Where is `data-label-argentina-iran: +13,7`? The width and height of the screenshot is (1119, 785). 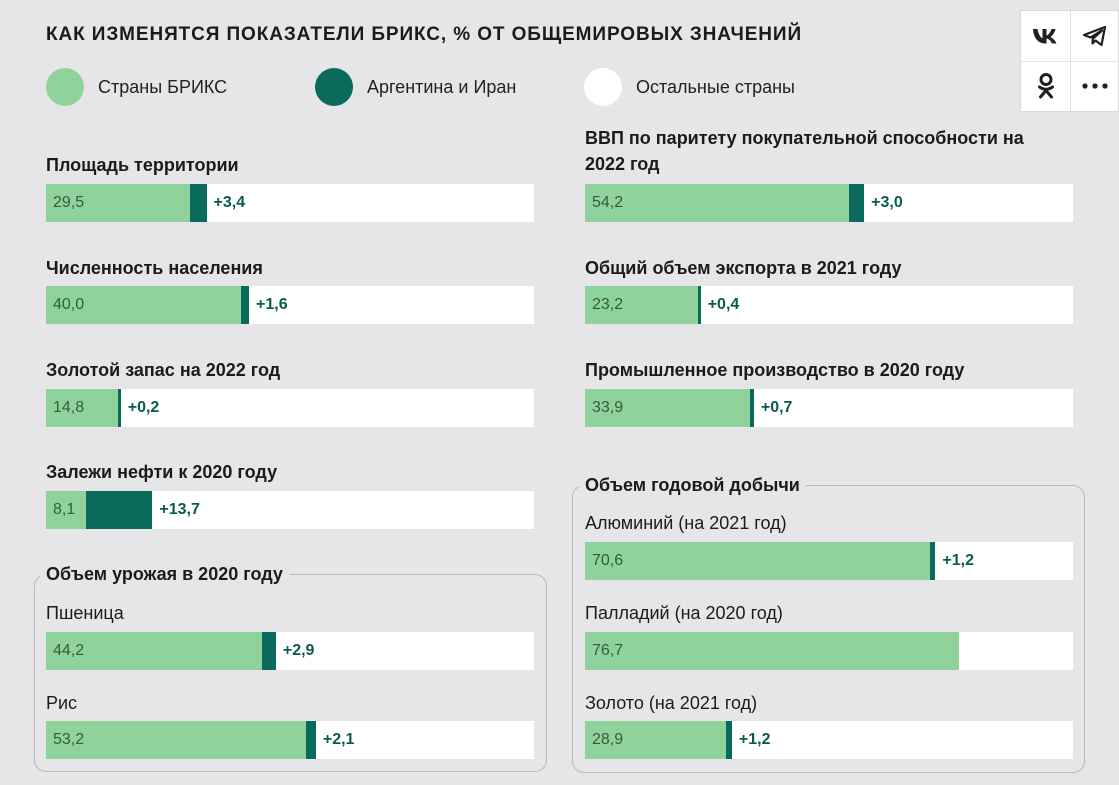 data-label-argentina-iran: +13,7 is located at coordinates (179, 509).